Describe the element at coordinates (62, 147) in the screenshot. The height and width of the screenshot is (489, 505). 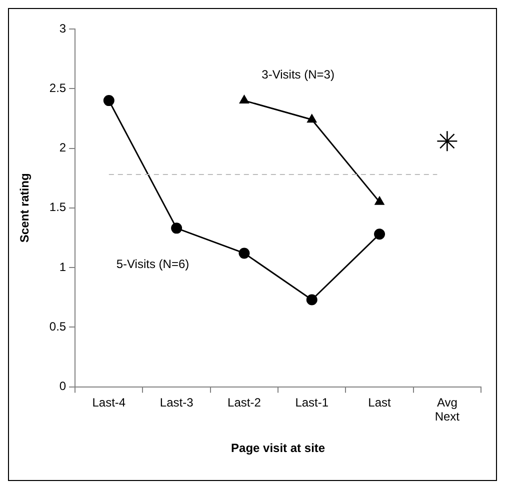
I see `y-tick-label: 2` at that location.